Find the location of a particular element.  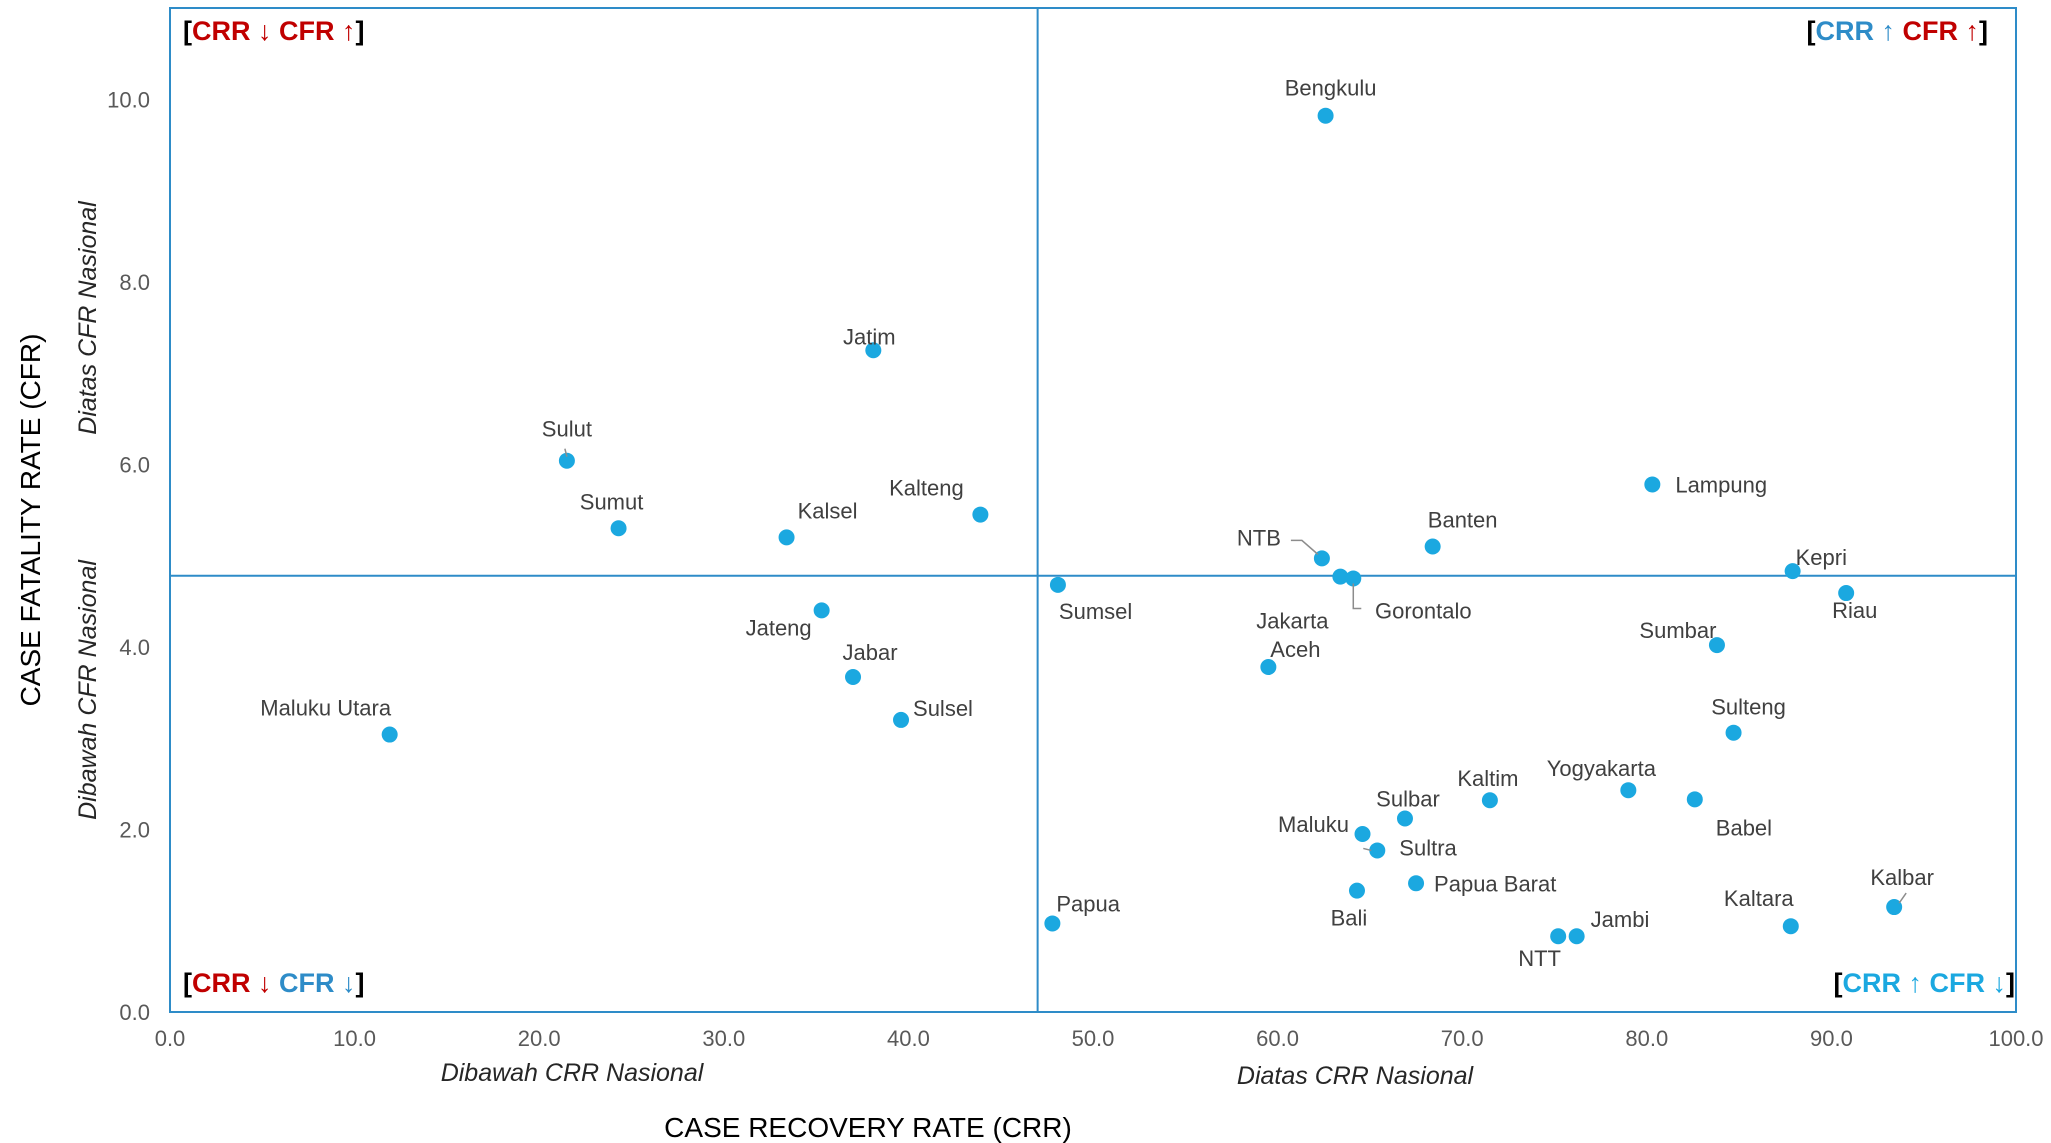

point-label: Yogyakarta is located at coordinates (1602, 768).